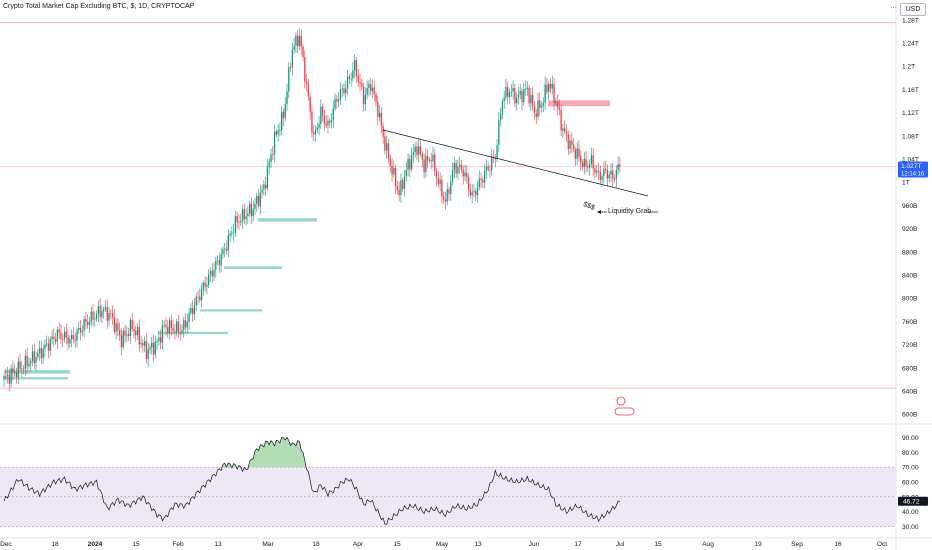 The image size is (932, 550). What do you see at coordinates (36, 378) in the screenshot?
I see `demand-zone` at bounding box center [36, 378].